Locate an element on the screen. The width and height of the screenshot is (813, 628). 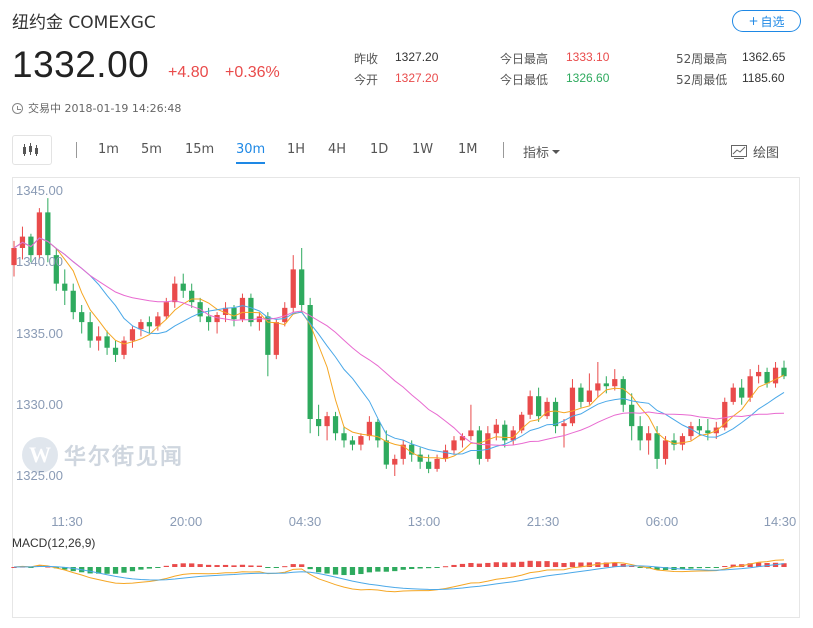
prev-close-value: 1327.20 is located at coordinates (417, 57).